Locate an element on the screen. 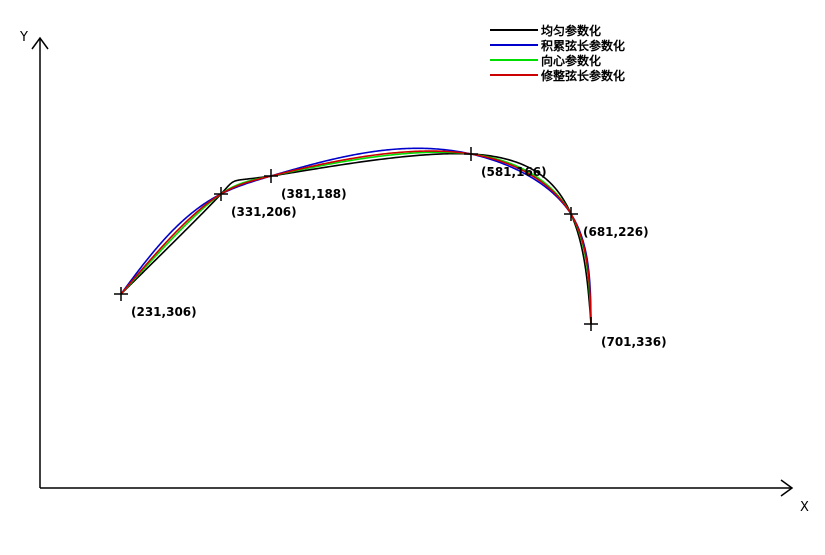 This screenshot has height=555, width=825. y-axis-label: Y is located at coordinates (23, 37).